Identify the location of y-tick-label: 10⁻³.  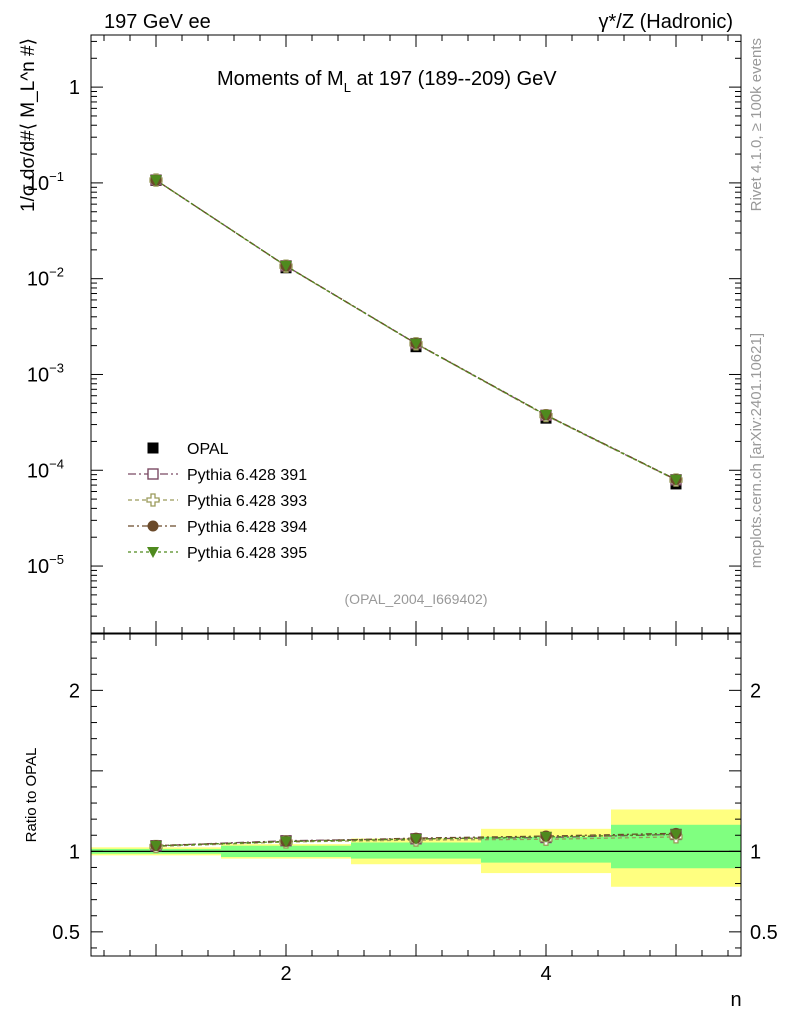
(45, 373).